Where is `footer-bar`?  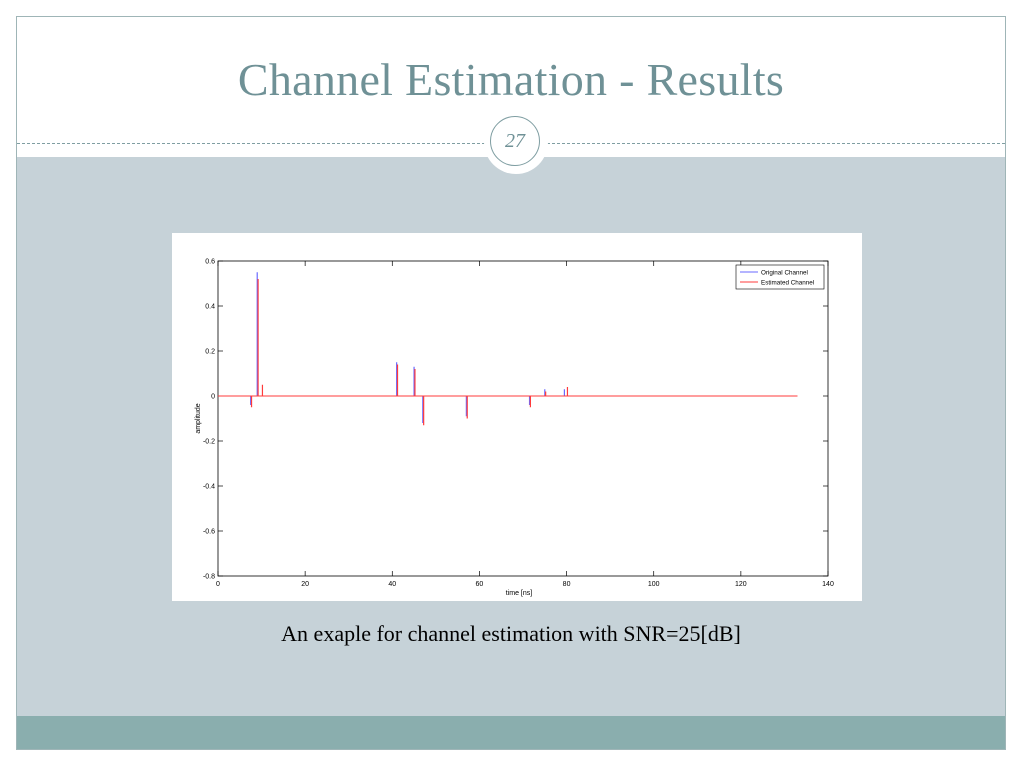
footer-bar is located at coordinates (511, 732).